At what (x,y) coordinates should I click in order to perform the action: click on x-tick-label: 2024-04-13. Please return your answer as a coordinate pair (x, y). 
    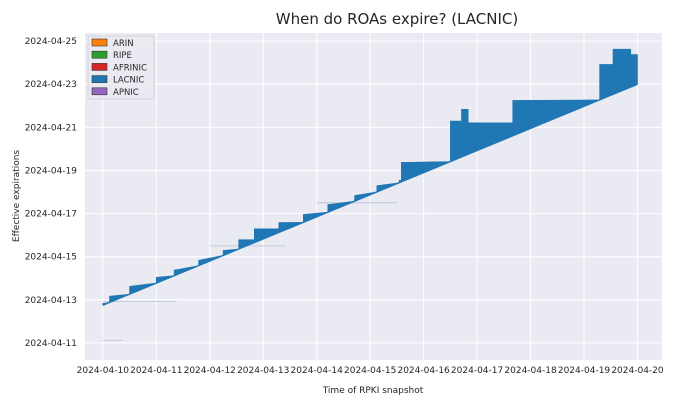
    Looking at the image, I should click on (263, 371).